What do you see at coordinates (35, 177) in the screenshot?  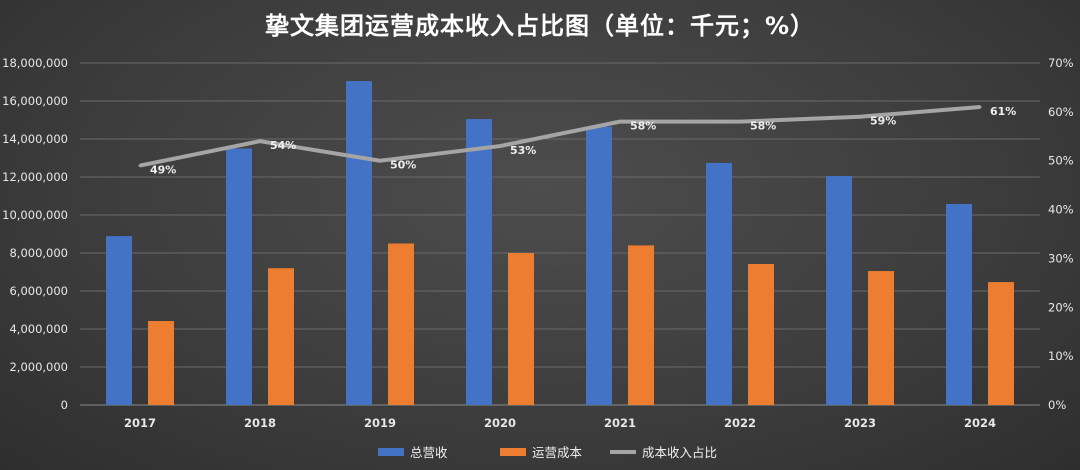 I see `y-left-tick: 12,000,000` at bounding box center [35, 177].